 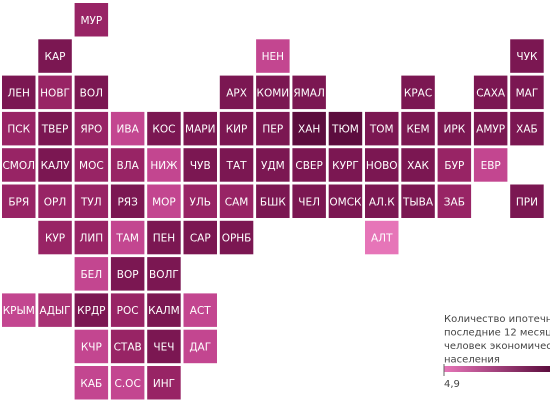 I want to click on region-tile: РОС, so click(x=127, y=310).